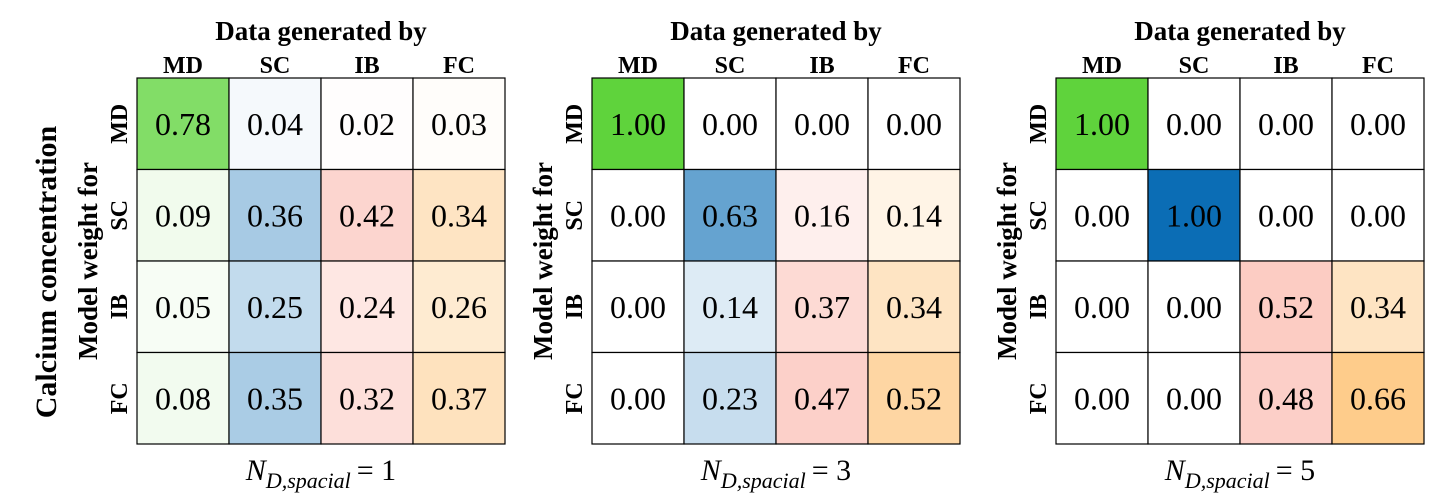 This screenshot has width=1432, height=500. I want to click on cell-value: 0.78, so click(183, 124).